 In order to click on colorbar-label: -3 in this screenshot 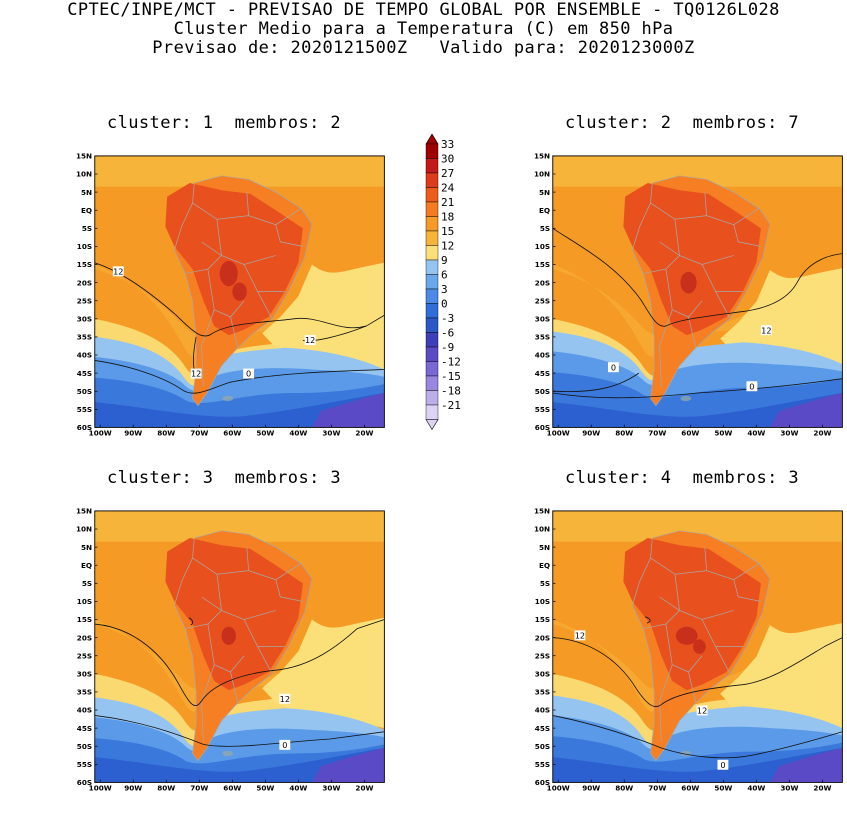, I will do `click(447, 318)`.